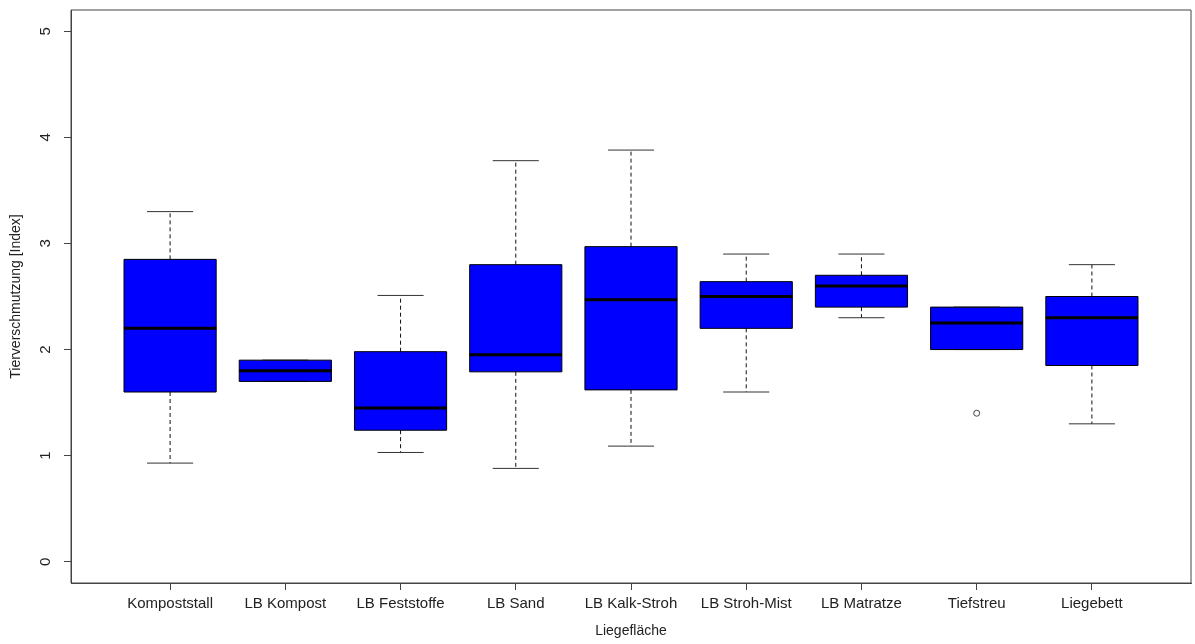  I want to click on x-tick-label: Tiefstreu, so click(976, 603).